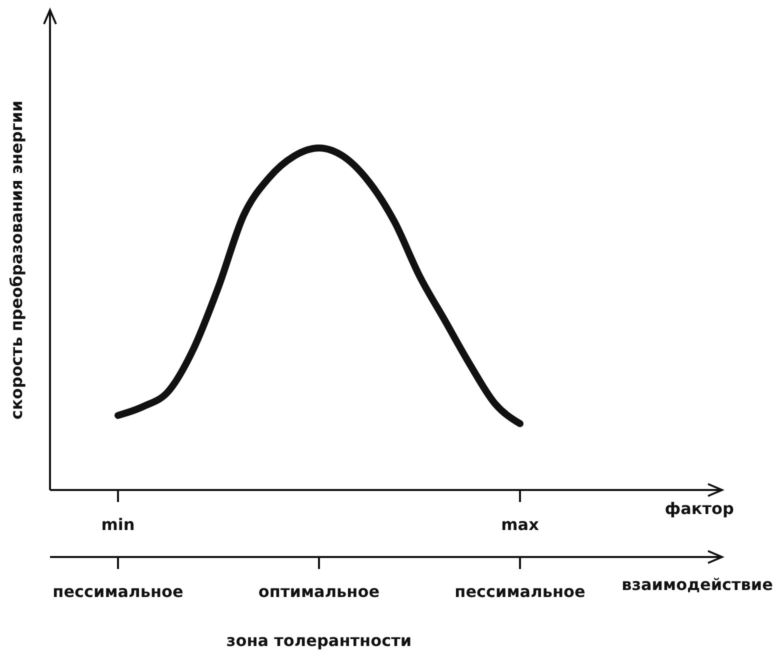 This screenshot has height=654, width=777. Describe the element at coordinates (16, 260) in the screenshot. I see `y-axis-title: скорость преобразования энергии` at that location.